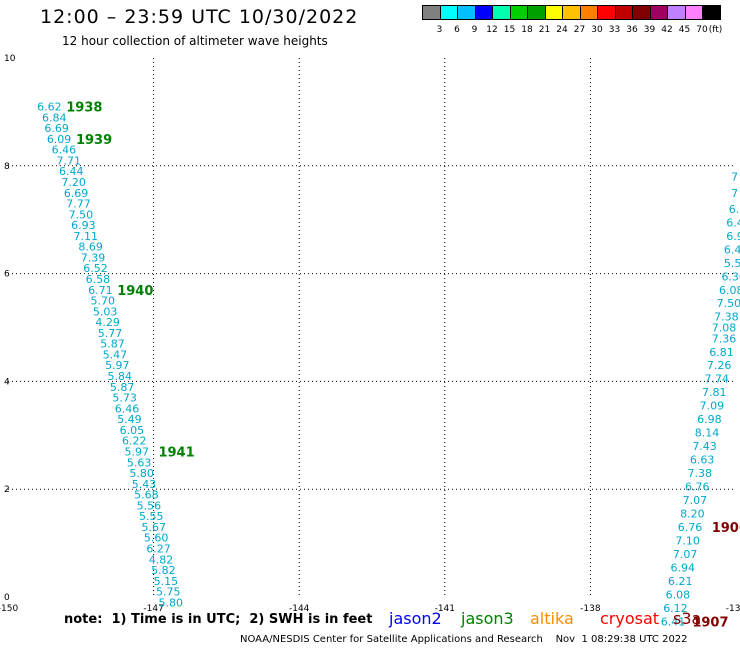  I want to click on swh-value-label: 7.74, so click(716, 379).